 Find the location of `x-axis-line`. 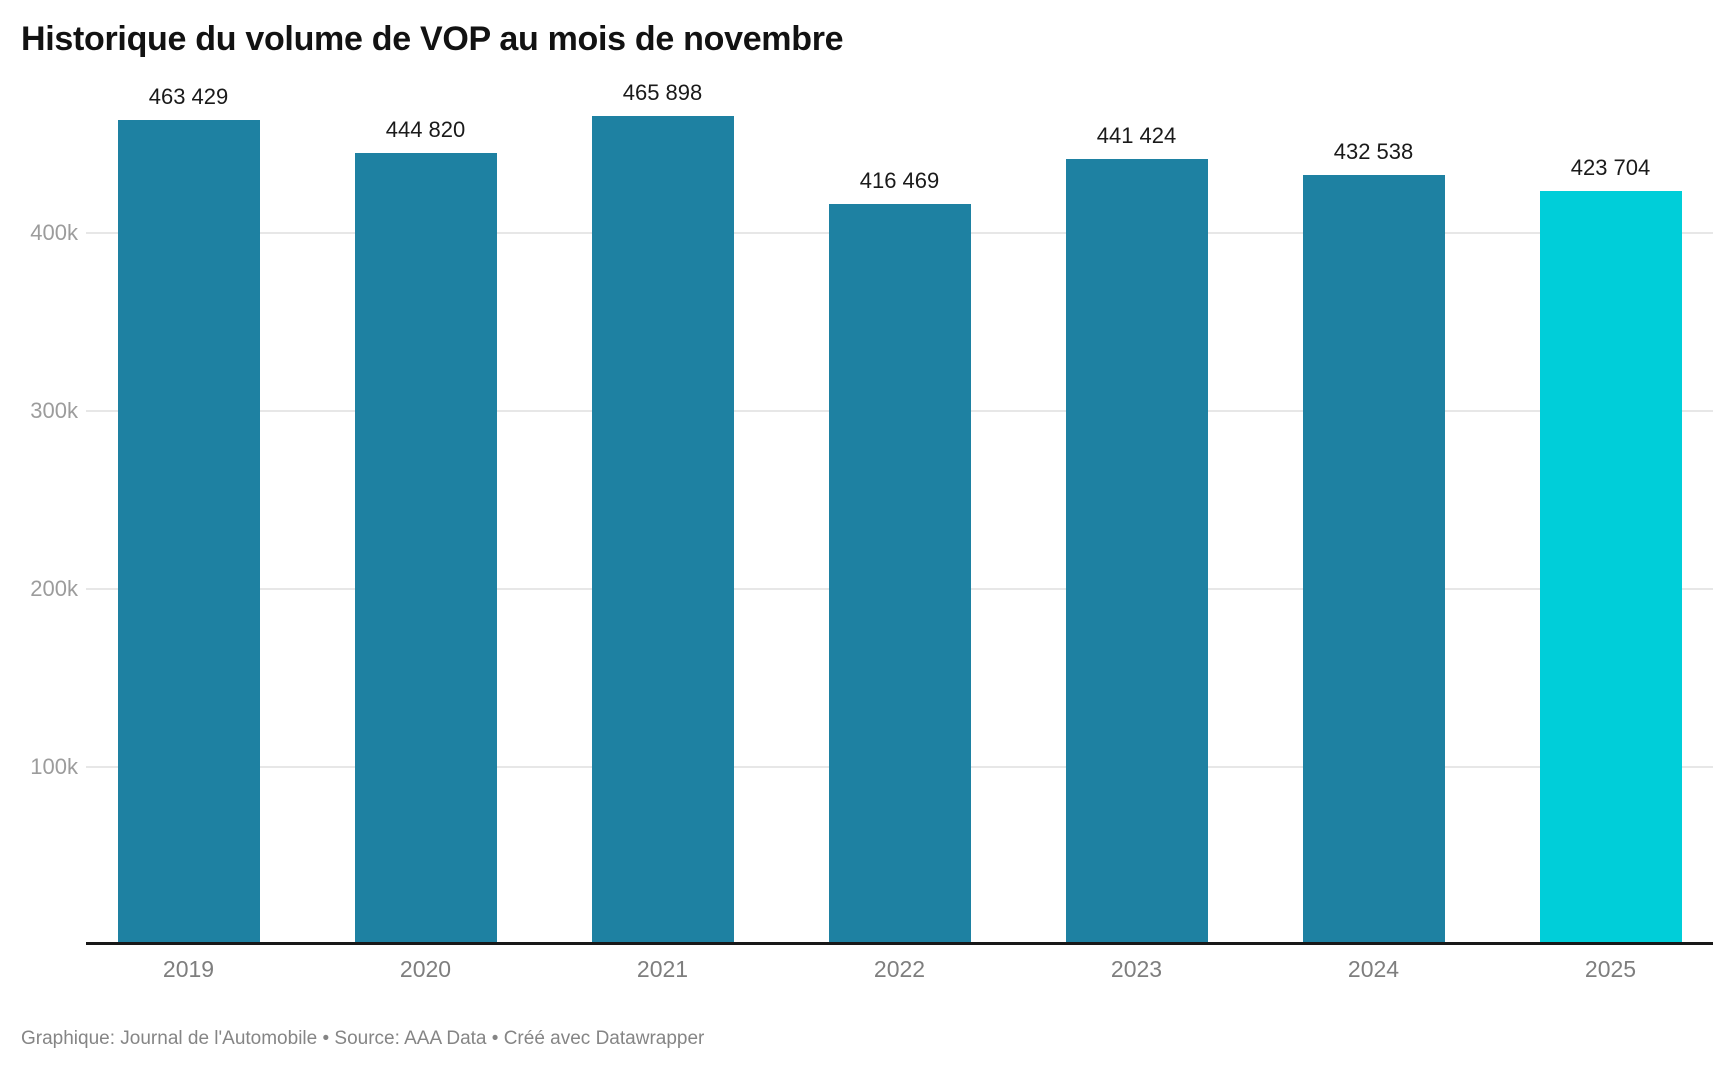

x-axis-line is located at coordinates (899, 943).